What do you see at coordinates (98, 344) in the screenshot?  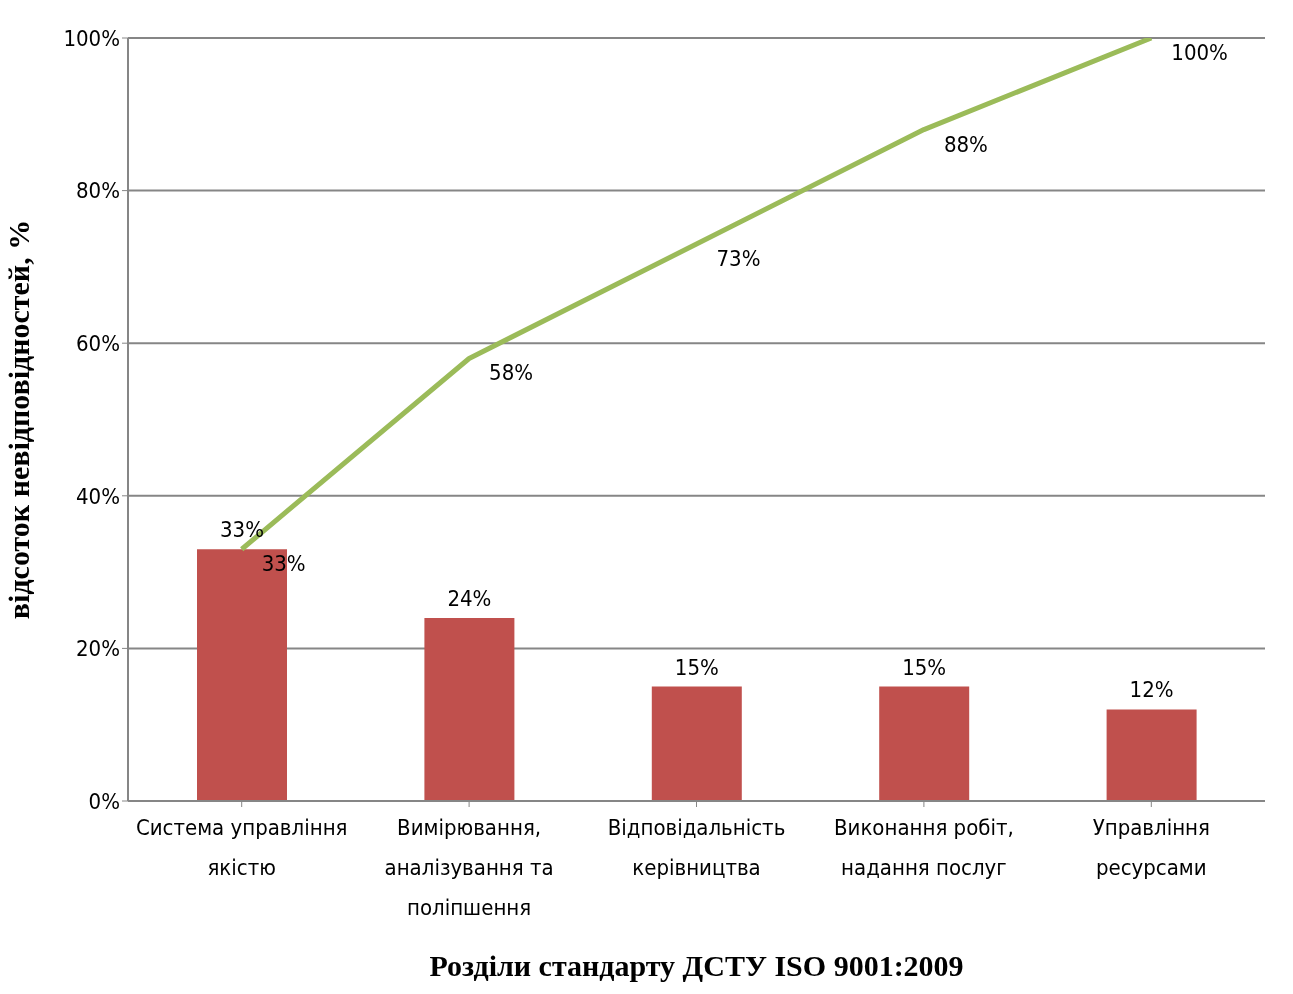 I see `y-tick-label: 60%` at bounding box center [98, 344].